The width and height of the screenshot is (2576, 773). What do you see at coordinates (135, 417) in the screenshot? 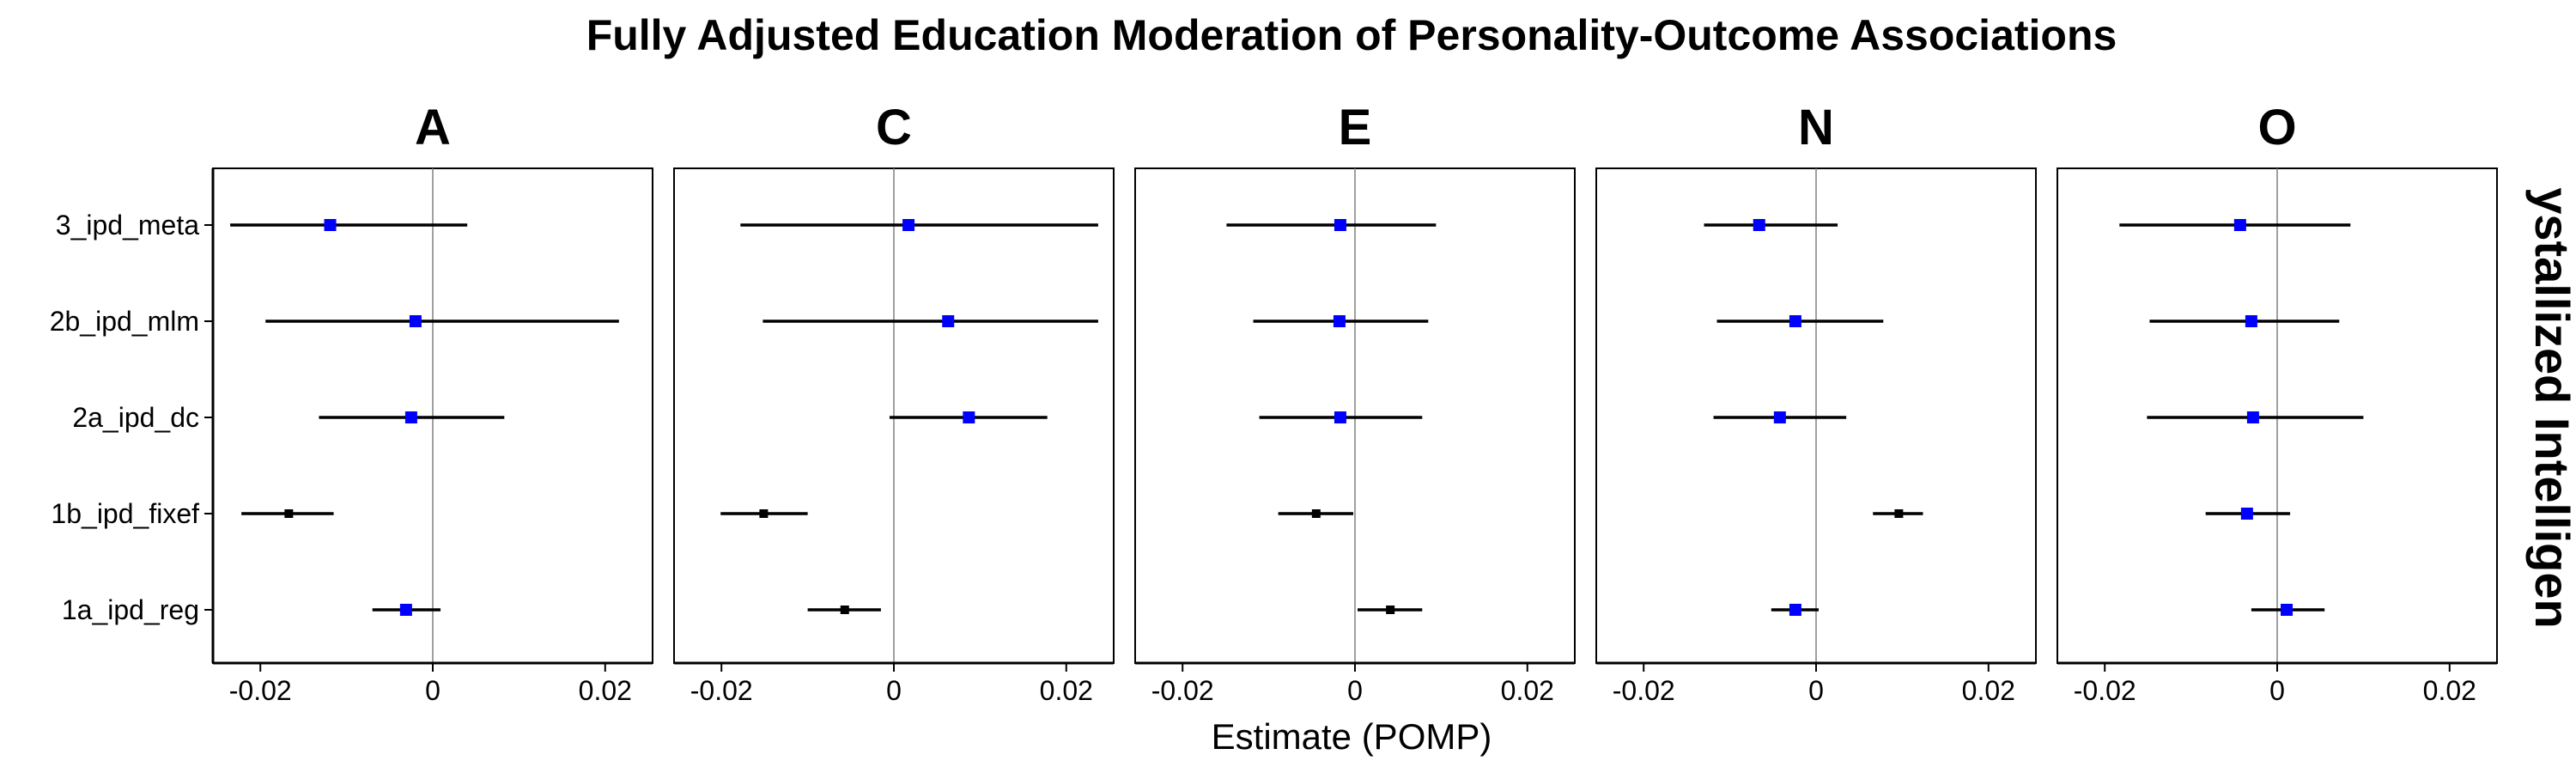
I see `y-tick-label: 2a_ipd_dc` at bounding box center [135, 417].